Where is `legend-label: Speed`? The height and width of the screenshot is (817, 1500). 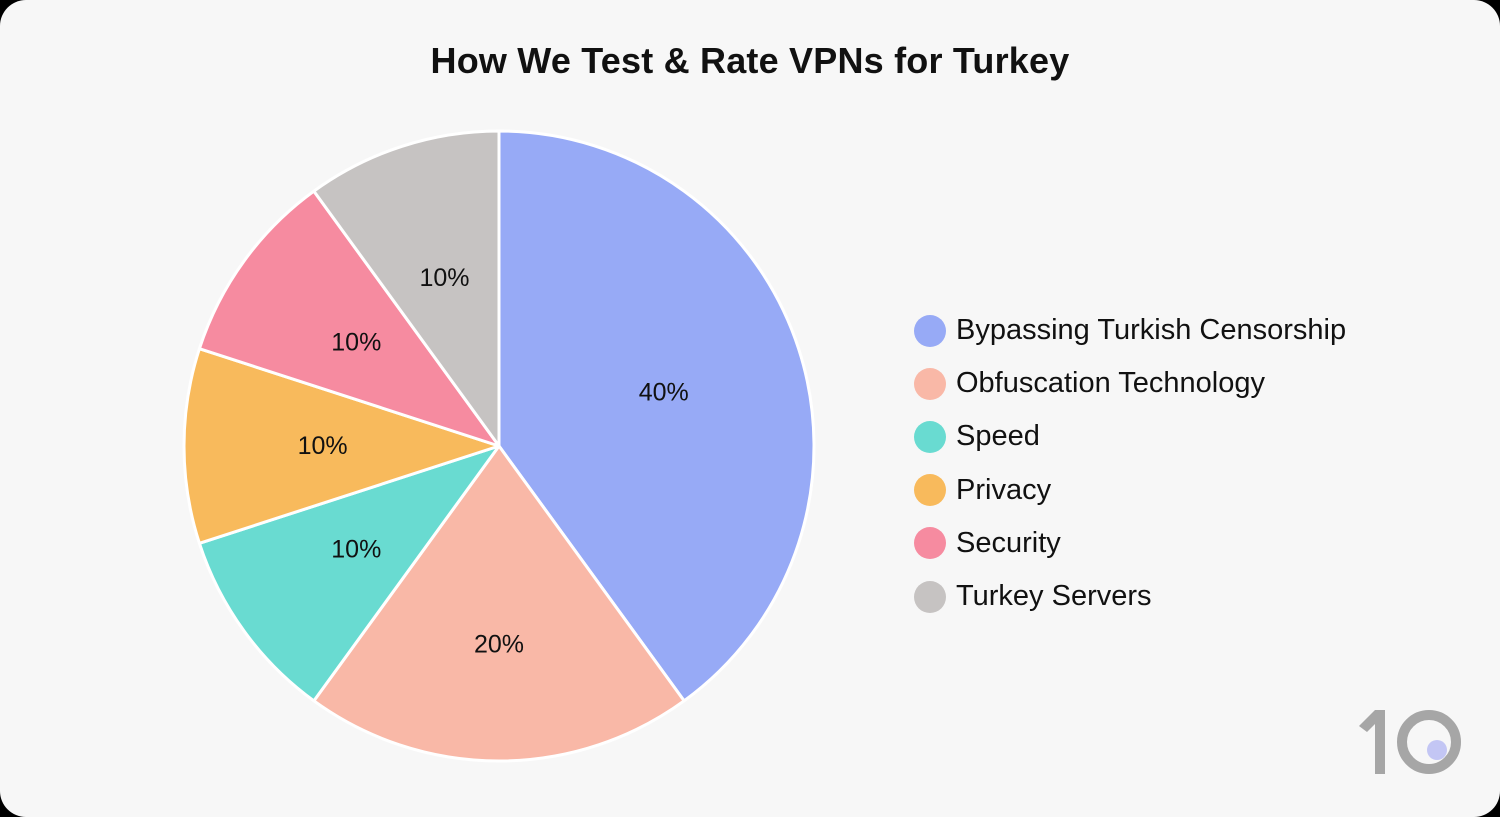 legend-label: Speed is located at coordinates (998, 436).